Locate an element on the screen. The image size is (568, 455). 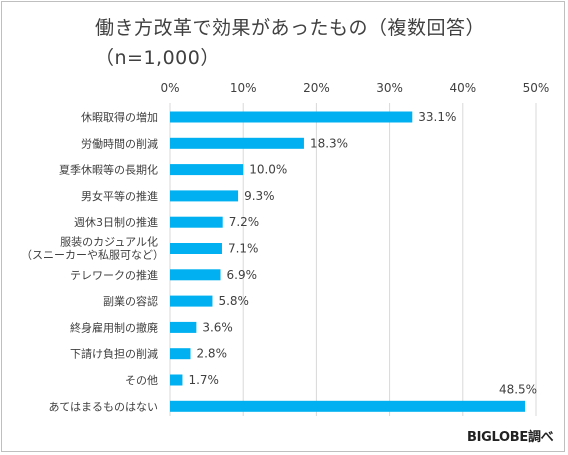
x-tick-label-30: 30% is located at coordinates (389, 88).